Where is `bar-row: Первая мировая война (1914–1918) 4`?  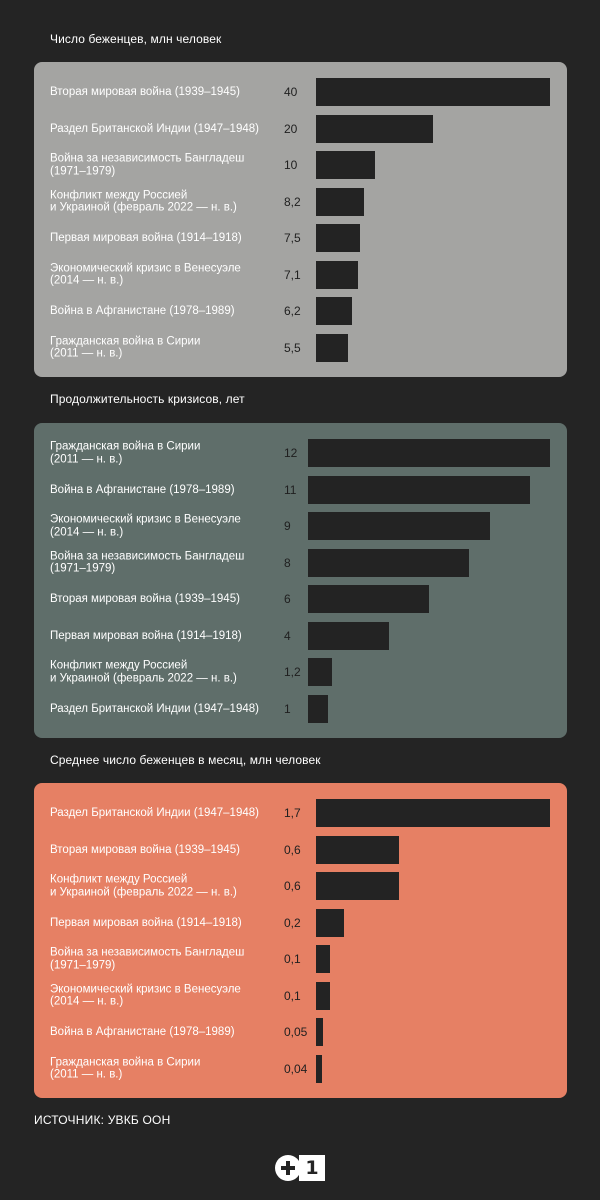 bar-row: Первая мировая война (1914–1918) 4 is located at coordinates (300, 635).